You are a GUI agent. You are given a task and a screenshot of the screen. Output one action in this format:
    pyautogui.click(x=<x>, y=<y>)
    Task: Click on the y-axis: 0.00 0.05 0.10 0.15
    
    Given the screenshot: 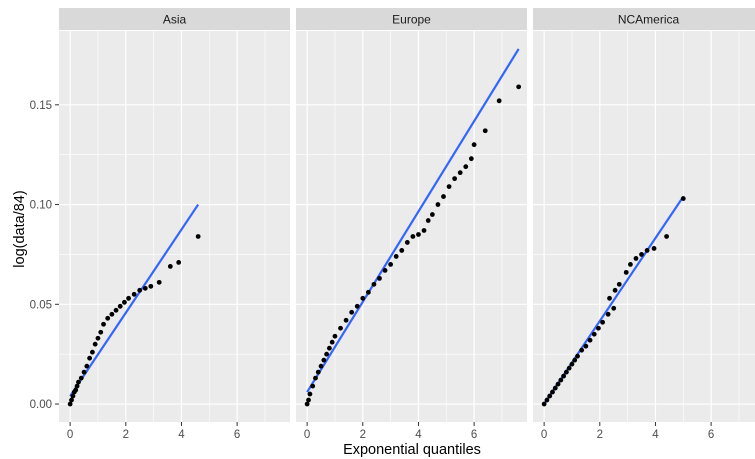 What is the action you would take?
    pyautogui.click(x=44, y=255)
    